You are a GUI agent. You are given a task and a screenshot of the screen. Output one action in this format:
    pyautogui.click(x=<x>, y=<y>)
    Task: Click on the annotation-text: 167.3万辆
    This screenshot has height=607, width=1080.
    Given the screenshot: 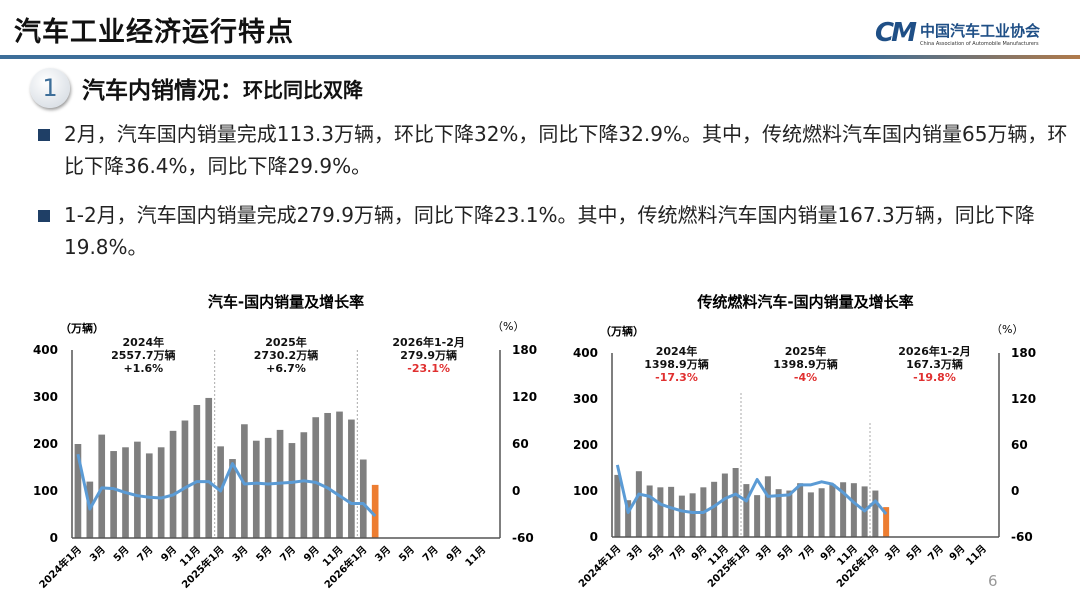 What is the action you would take?
    pyautogui.click(x=934, y=364)
    